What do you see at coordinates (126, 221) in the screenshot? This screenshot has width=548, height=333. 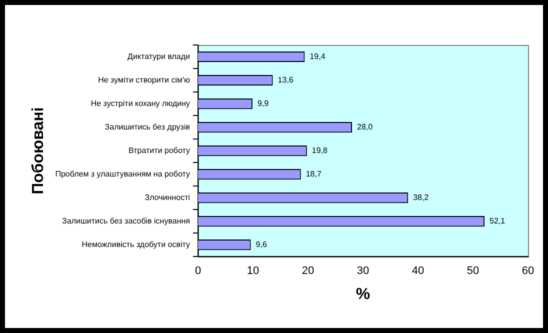 I see `y-tick-label: Залишитись без засобів існування` at bounding box center [126, 221].